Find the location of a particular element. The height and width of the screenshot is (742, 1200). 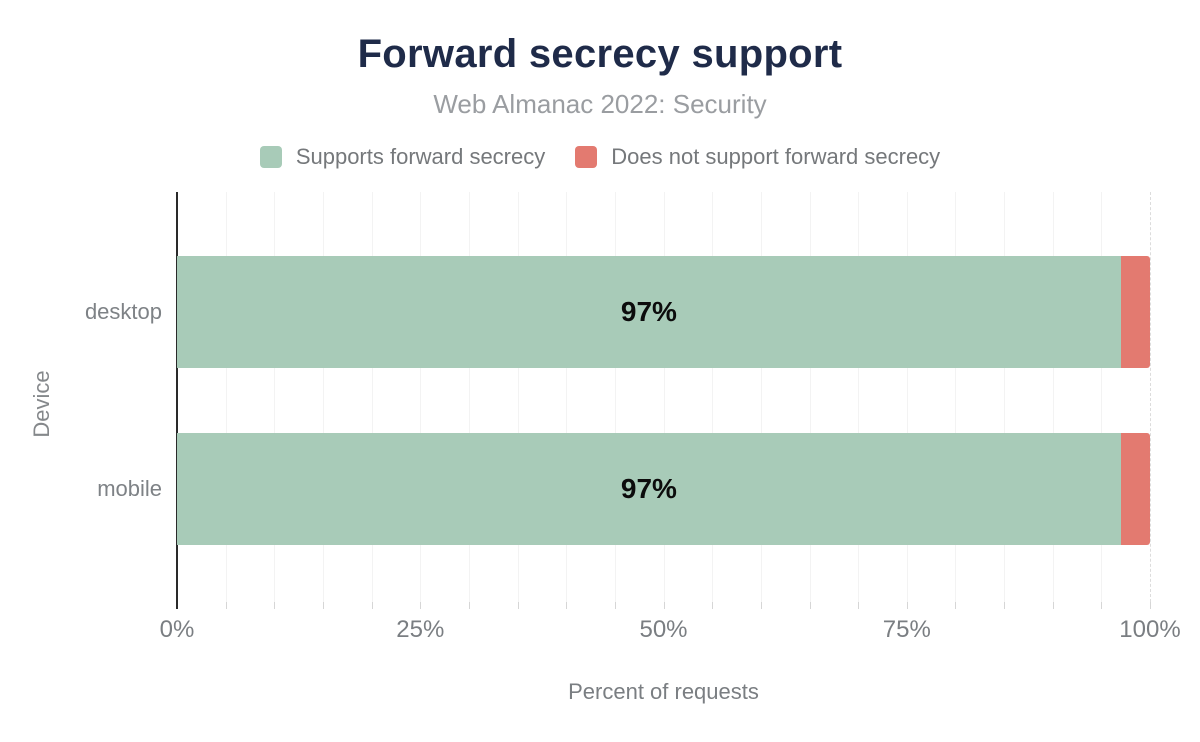

x-tick-label: 50% is located at coordinates (663, 629).